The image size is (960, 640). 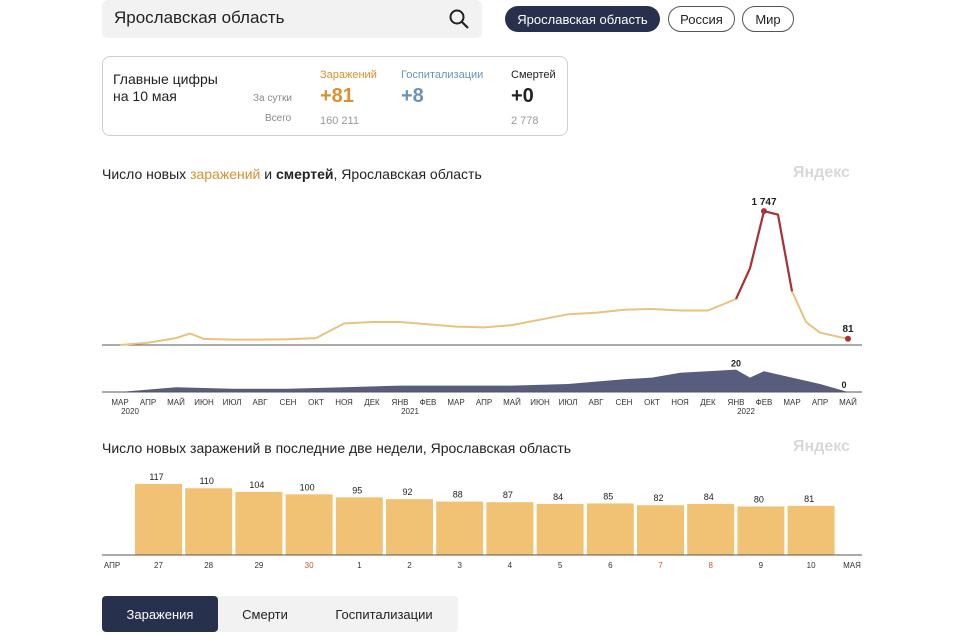 What do you see at coordinates (484, 380) in the screenshot?
I see `deaths-area` at bounding box center [484, 380].